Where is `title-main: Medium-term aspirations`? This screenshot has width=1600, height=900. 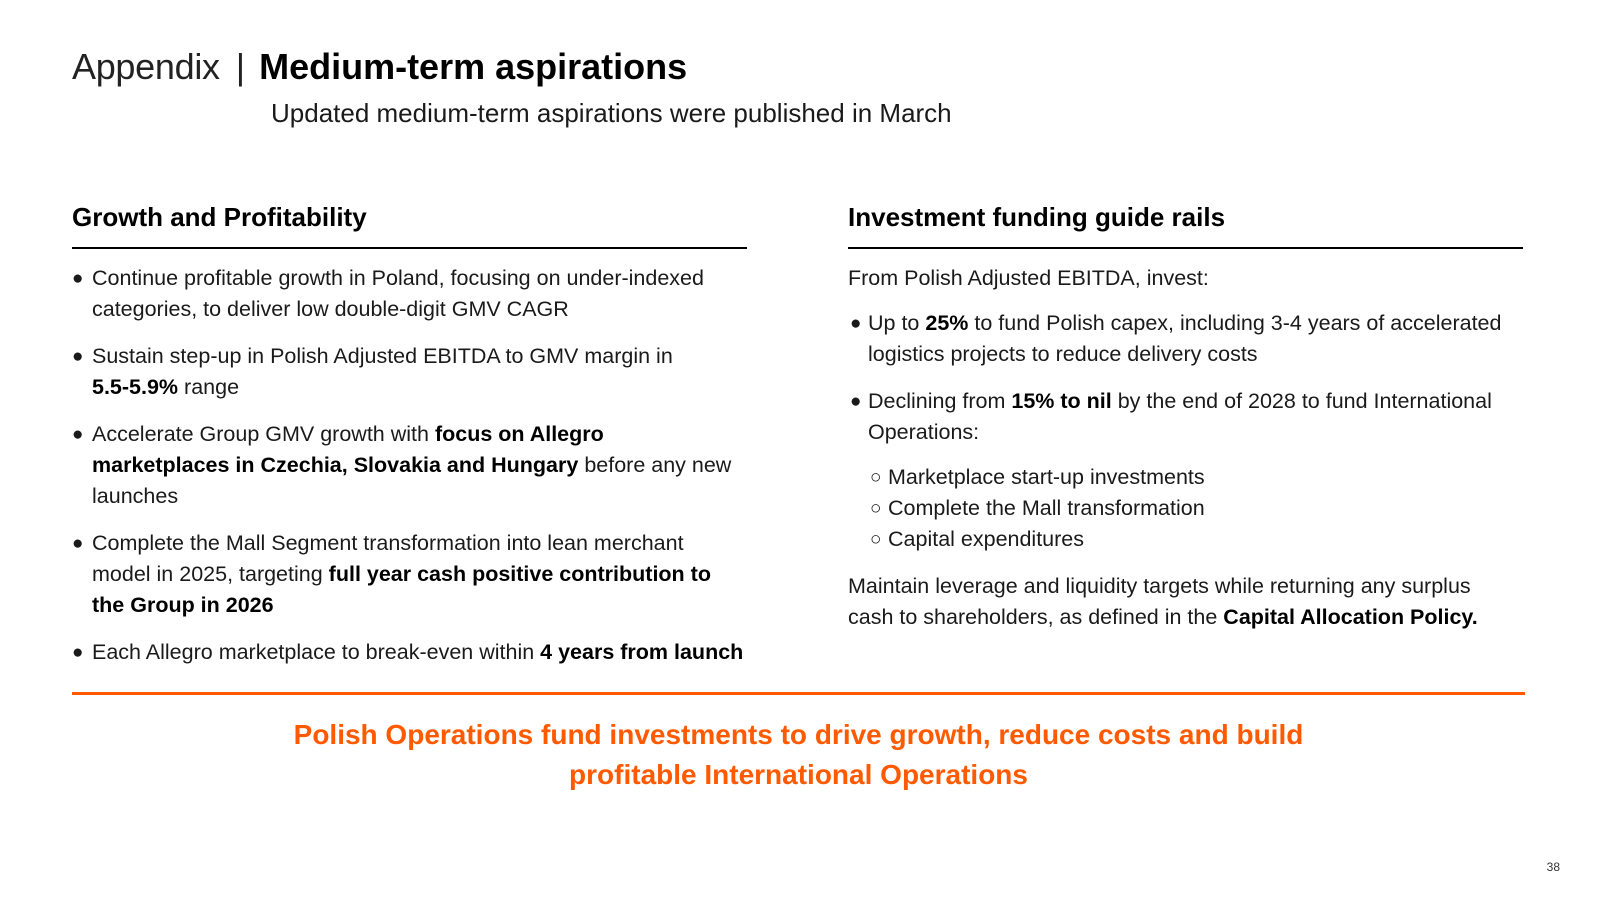
title-main: Medium-term aspirations is located at coordinates (473, 66).